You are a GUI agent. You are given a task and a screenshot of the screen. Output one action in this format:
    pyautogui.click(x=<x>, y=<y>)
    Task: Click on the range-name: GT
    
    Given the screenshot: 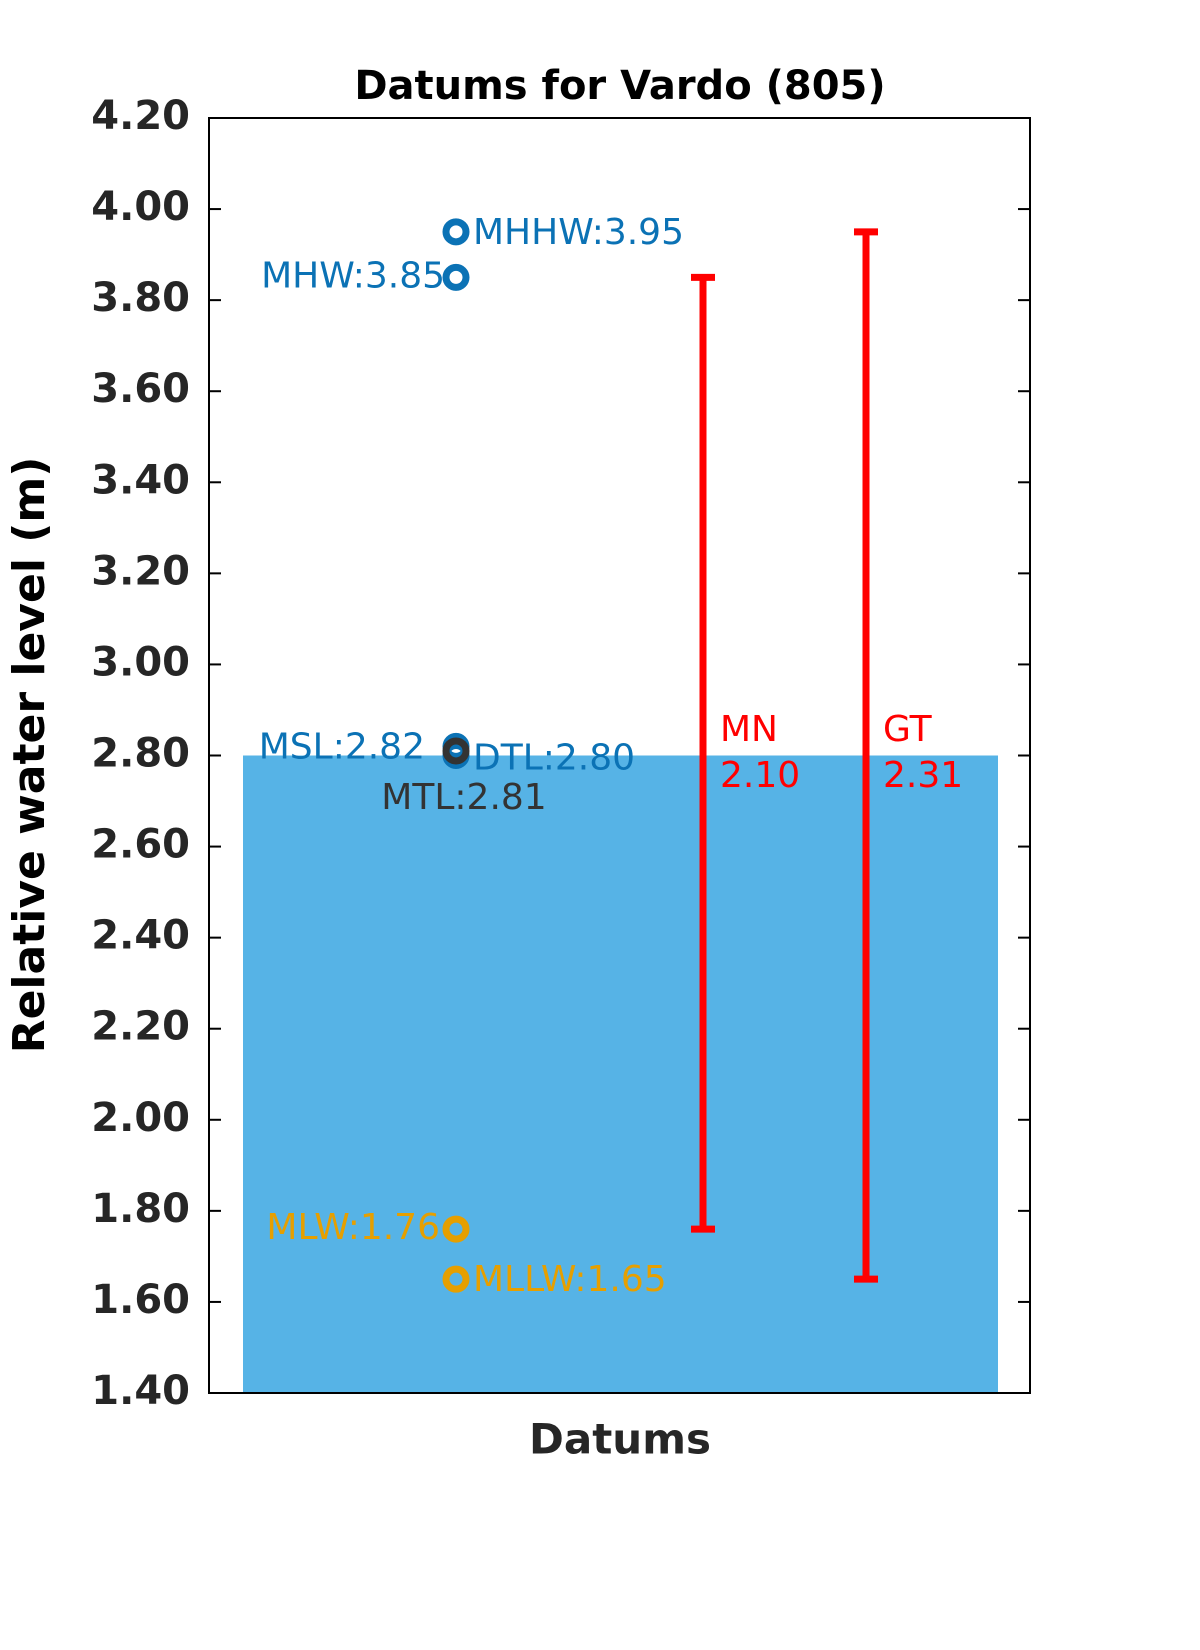 What is the action you would take?
    pyautogui.click(x=908, y=729)
    